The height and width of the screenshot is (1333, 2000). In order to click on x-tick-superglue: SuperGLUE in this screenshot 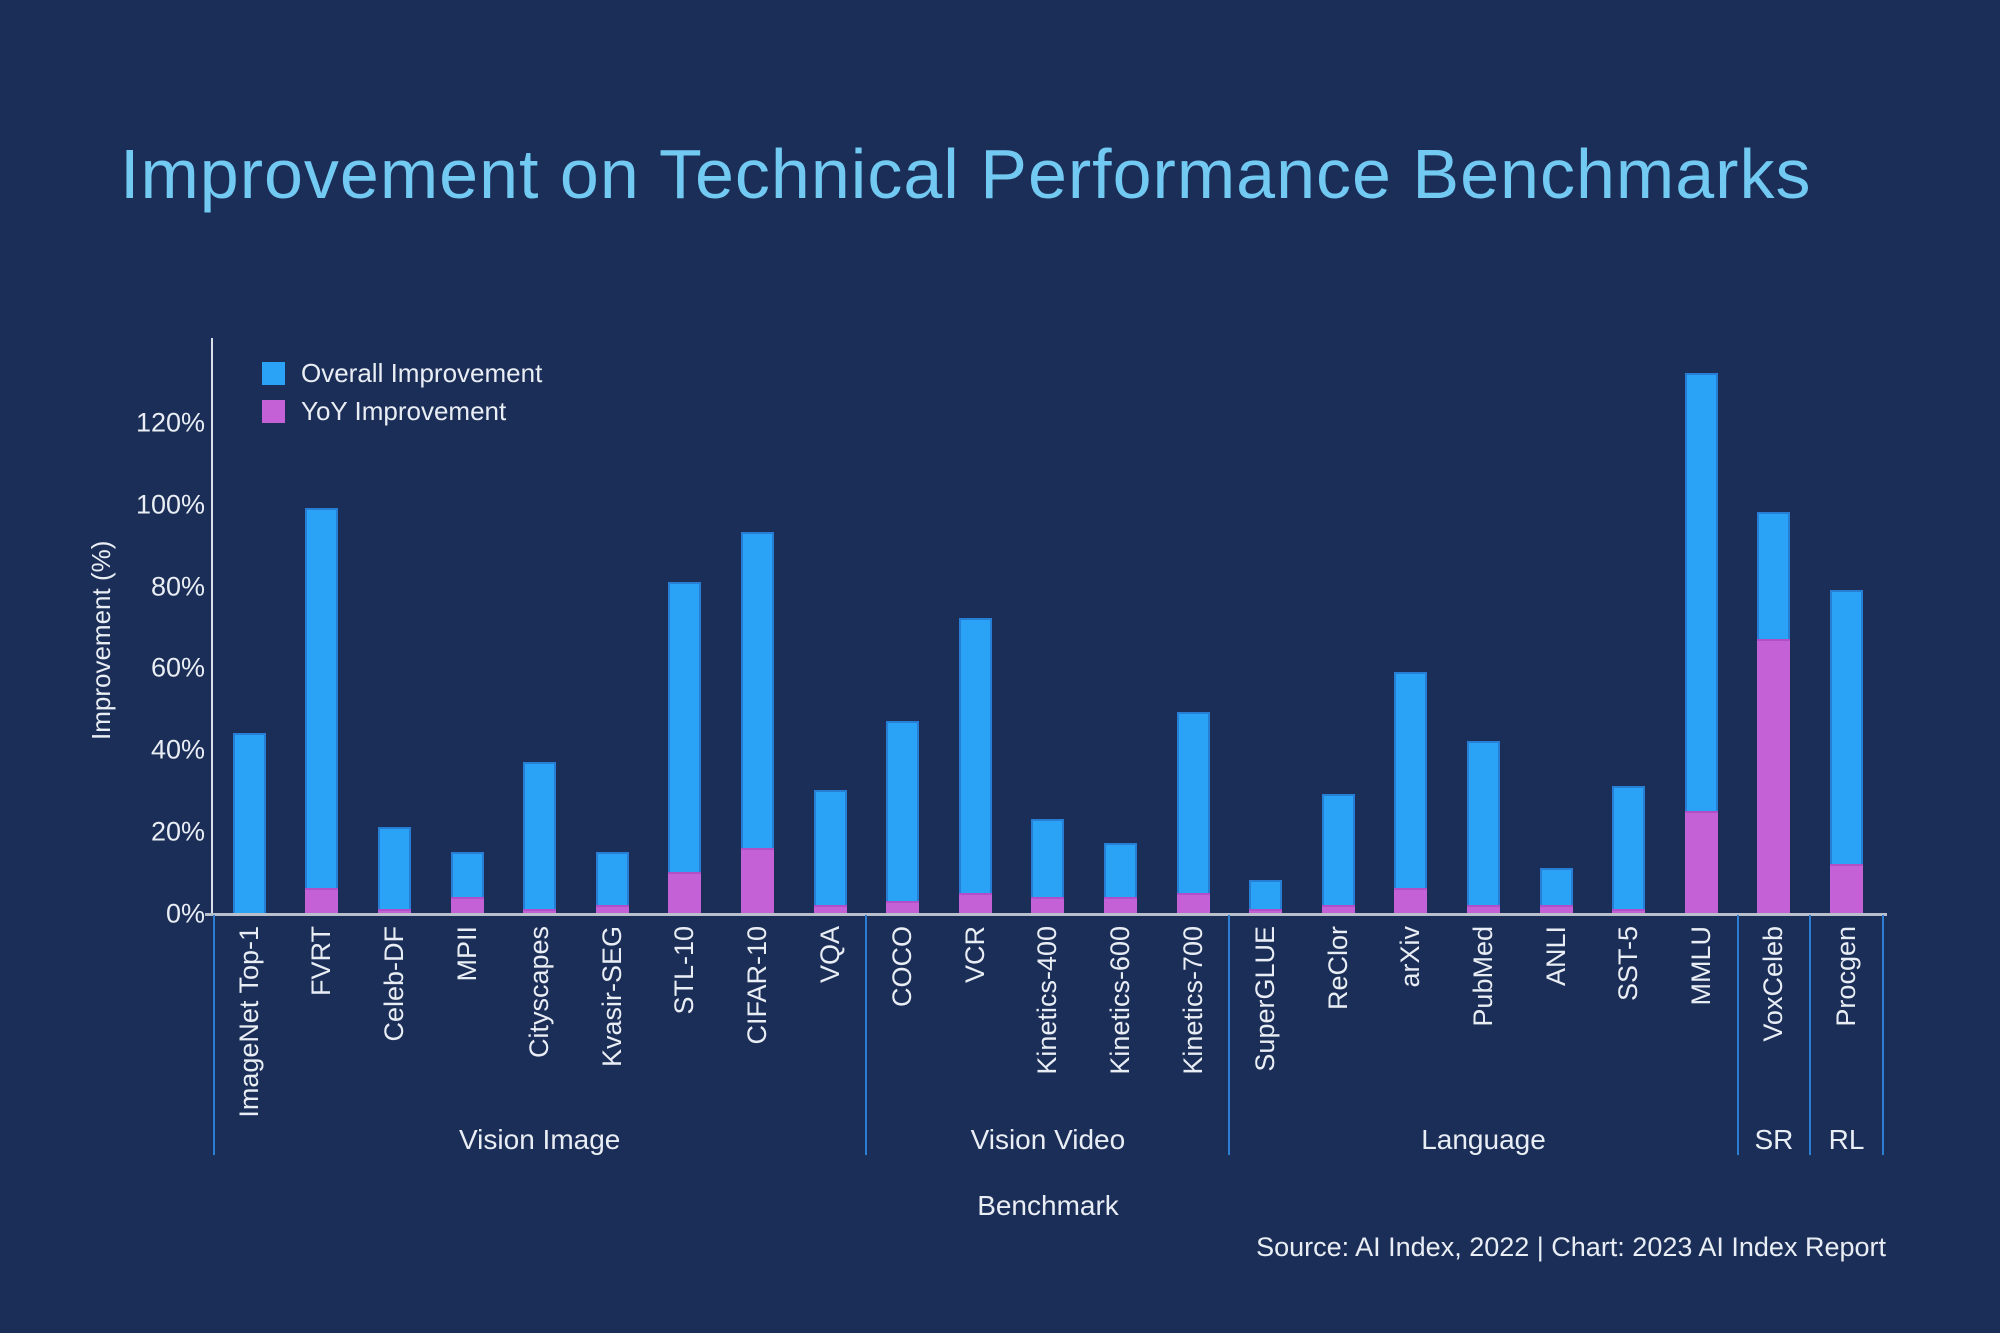, I will do `click(1265, 999)`.